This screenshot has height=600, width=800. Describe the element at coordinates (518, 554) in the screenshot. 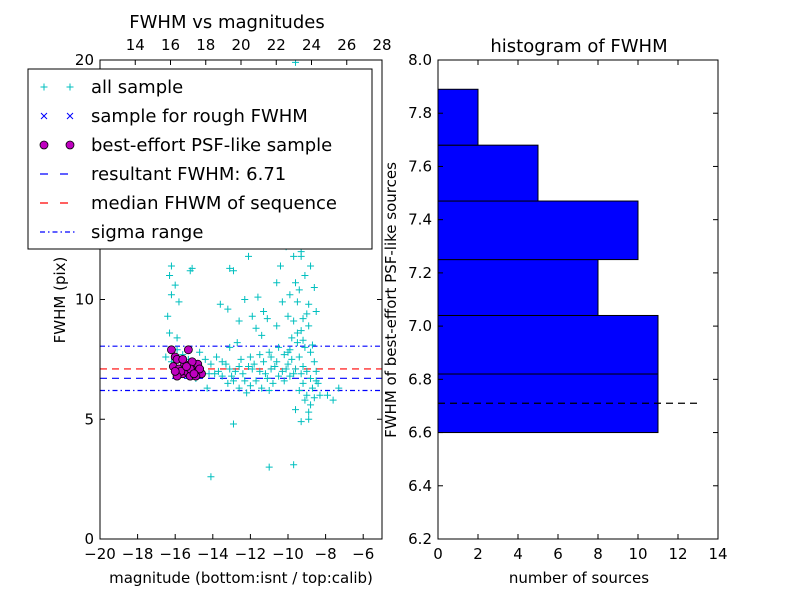

I see `x-tick-label: 4` at that location.